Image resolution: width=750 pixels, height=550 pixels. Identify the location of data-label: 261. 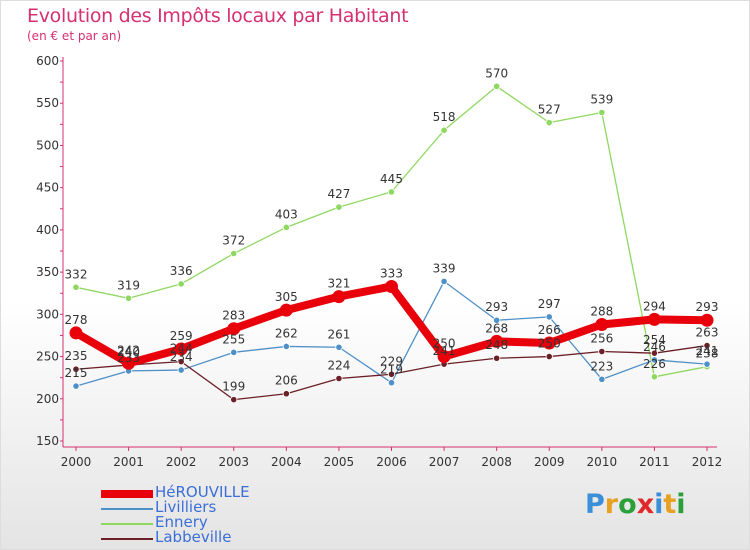
(338, 334).